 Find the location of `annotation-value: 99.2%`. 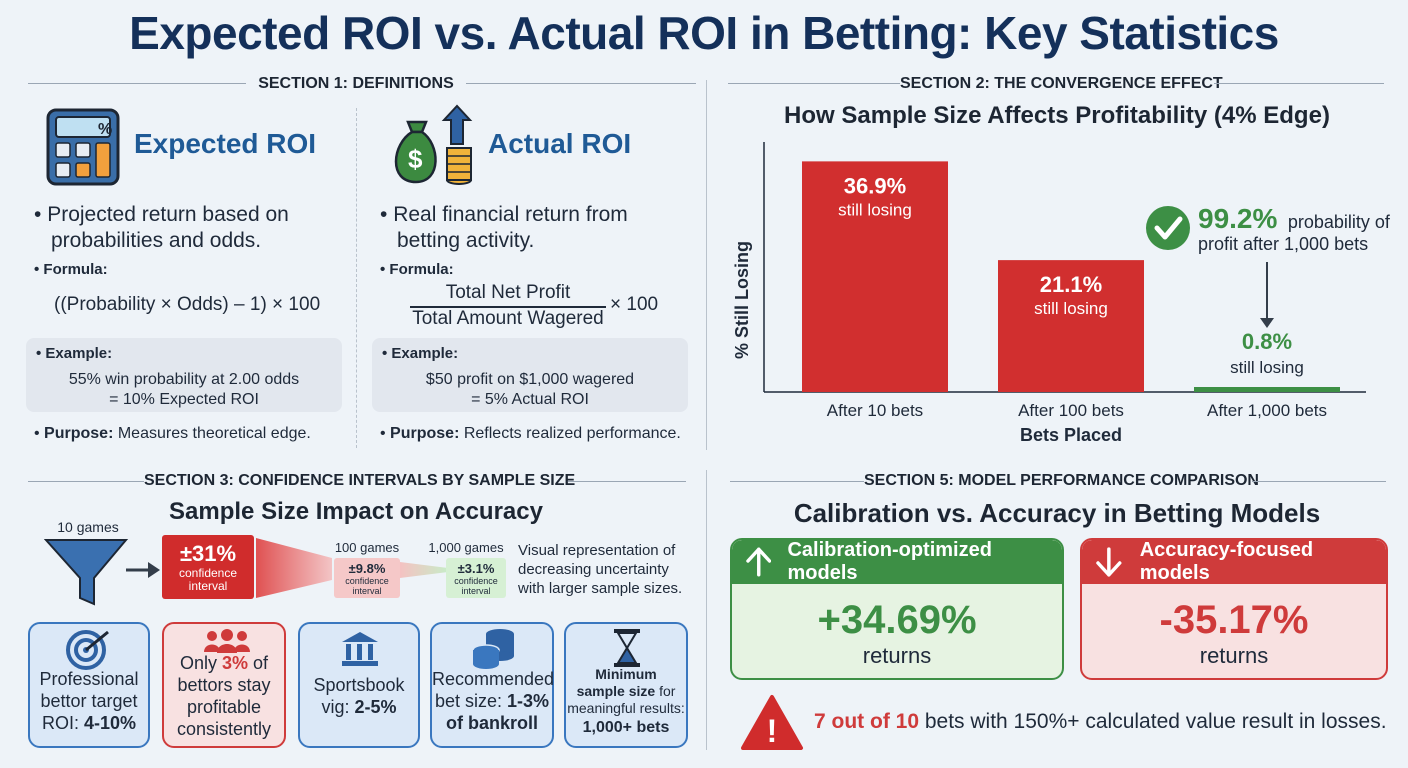

annotation-value: 99.2% is located at coordinates (1237, 218).